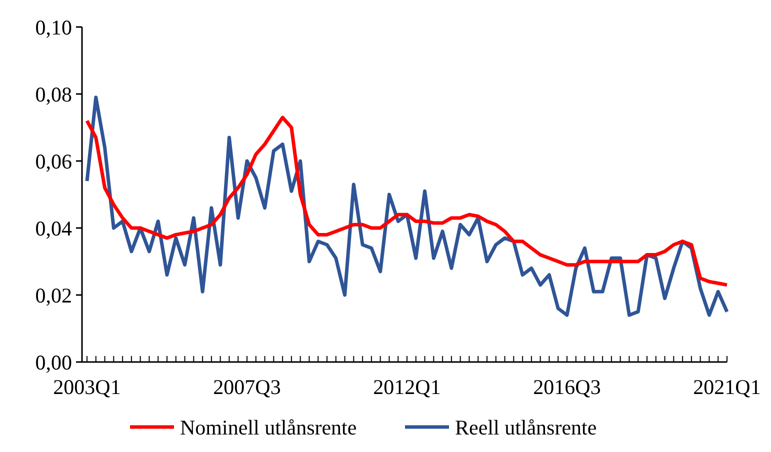  I want to click on x-tick-label: 2007Q3, so click(247, 387).